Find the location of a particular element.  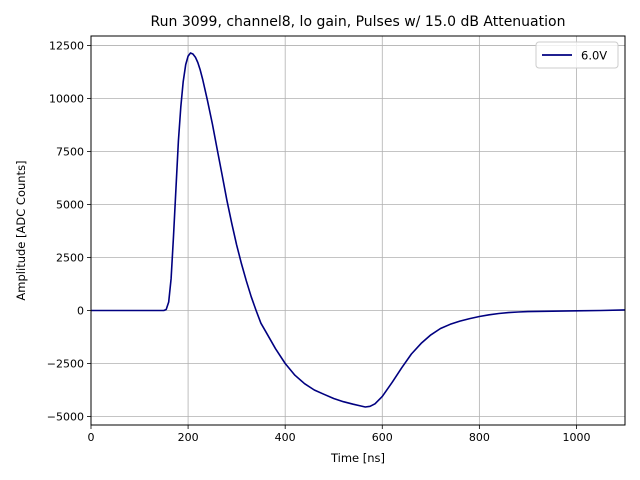

x-tick-label: 400 is located at coordinates (285, 437).